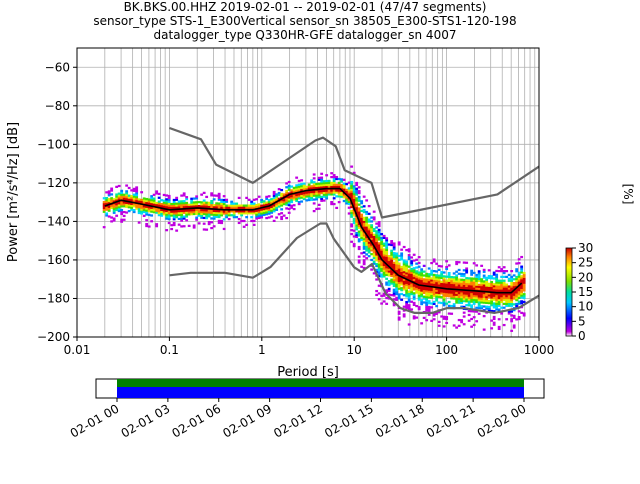 The image size is (640, 484). Describe the element at coordinates (585, 277) in the screenshot. I see `colorbar-tick-label: 20` at that location.